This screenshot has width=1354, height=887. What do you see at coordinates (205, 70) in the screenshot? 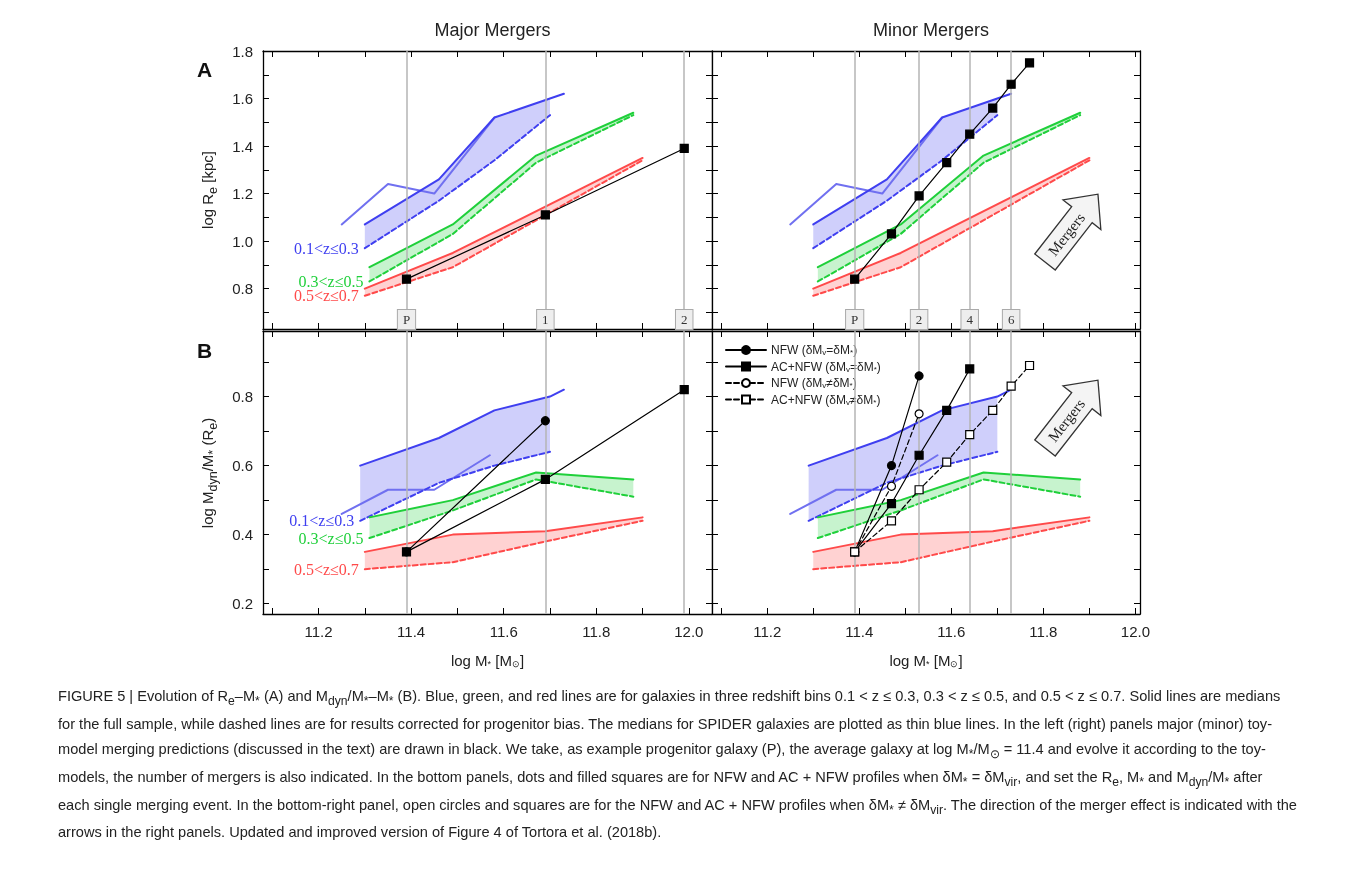
I see `text: A` at bounding box center [205, 70].